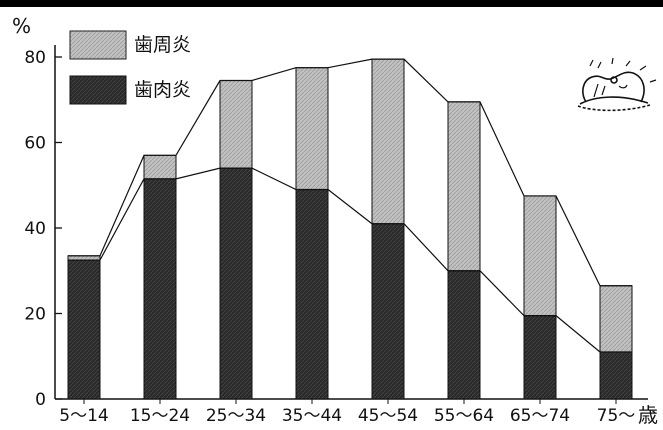  What do you see at coordinates (21, 26) in the screenshot?
I see `y-unit-label: %` at bounding box center [21, 26].